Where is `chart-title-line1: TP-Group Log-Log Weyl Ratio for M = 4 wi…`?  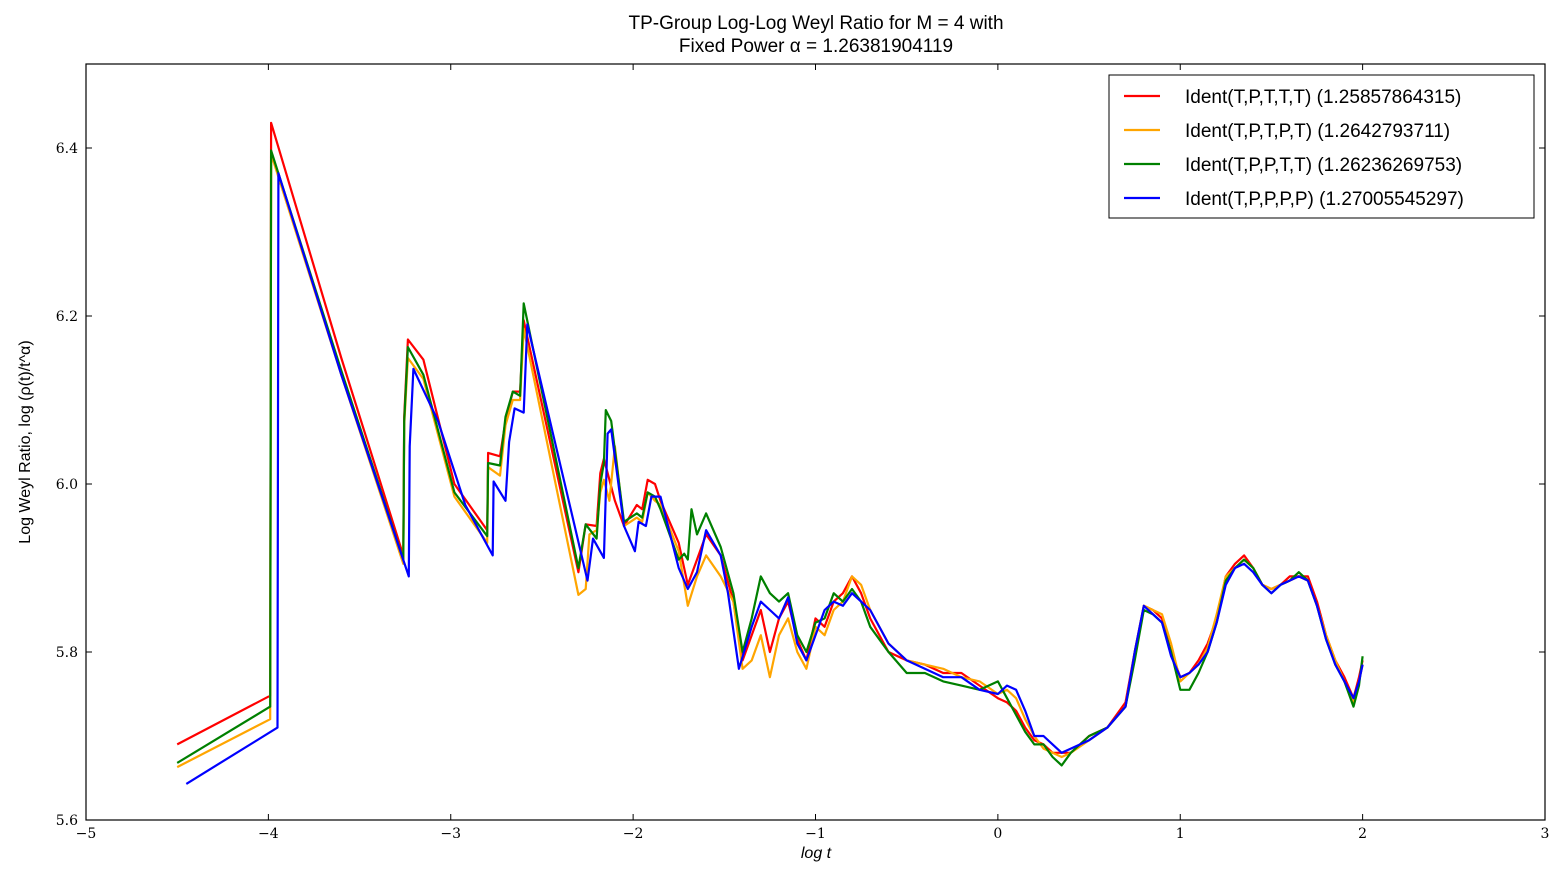
chart-title-line1: TP-Group Log-Log Weyl Ratio for M = 4 wi… is located at coordinates (815, 23).